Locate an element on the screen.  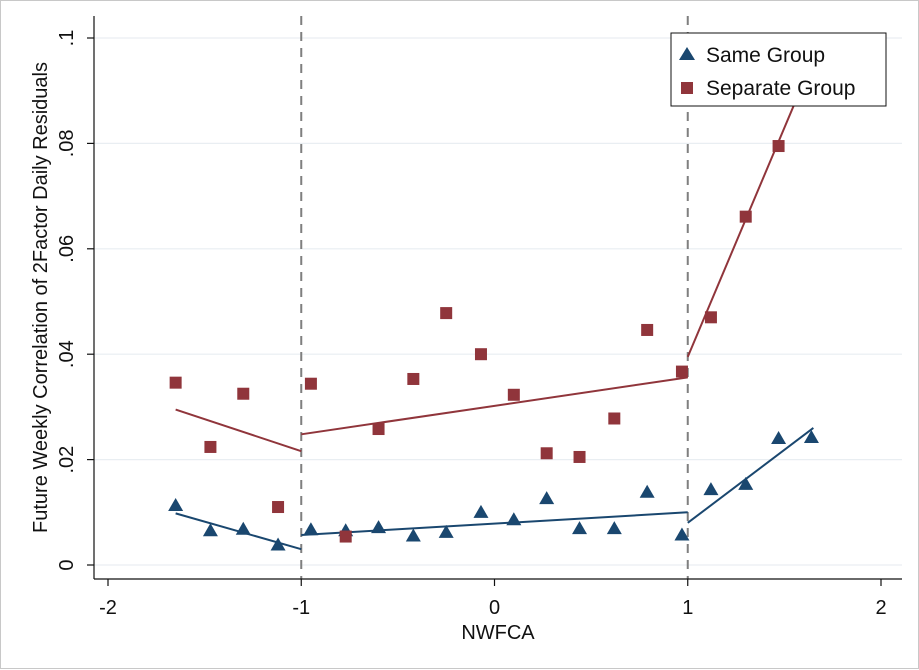
x-tick-label: -1 is located at coordinates (301, 608).